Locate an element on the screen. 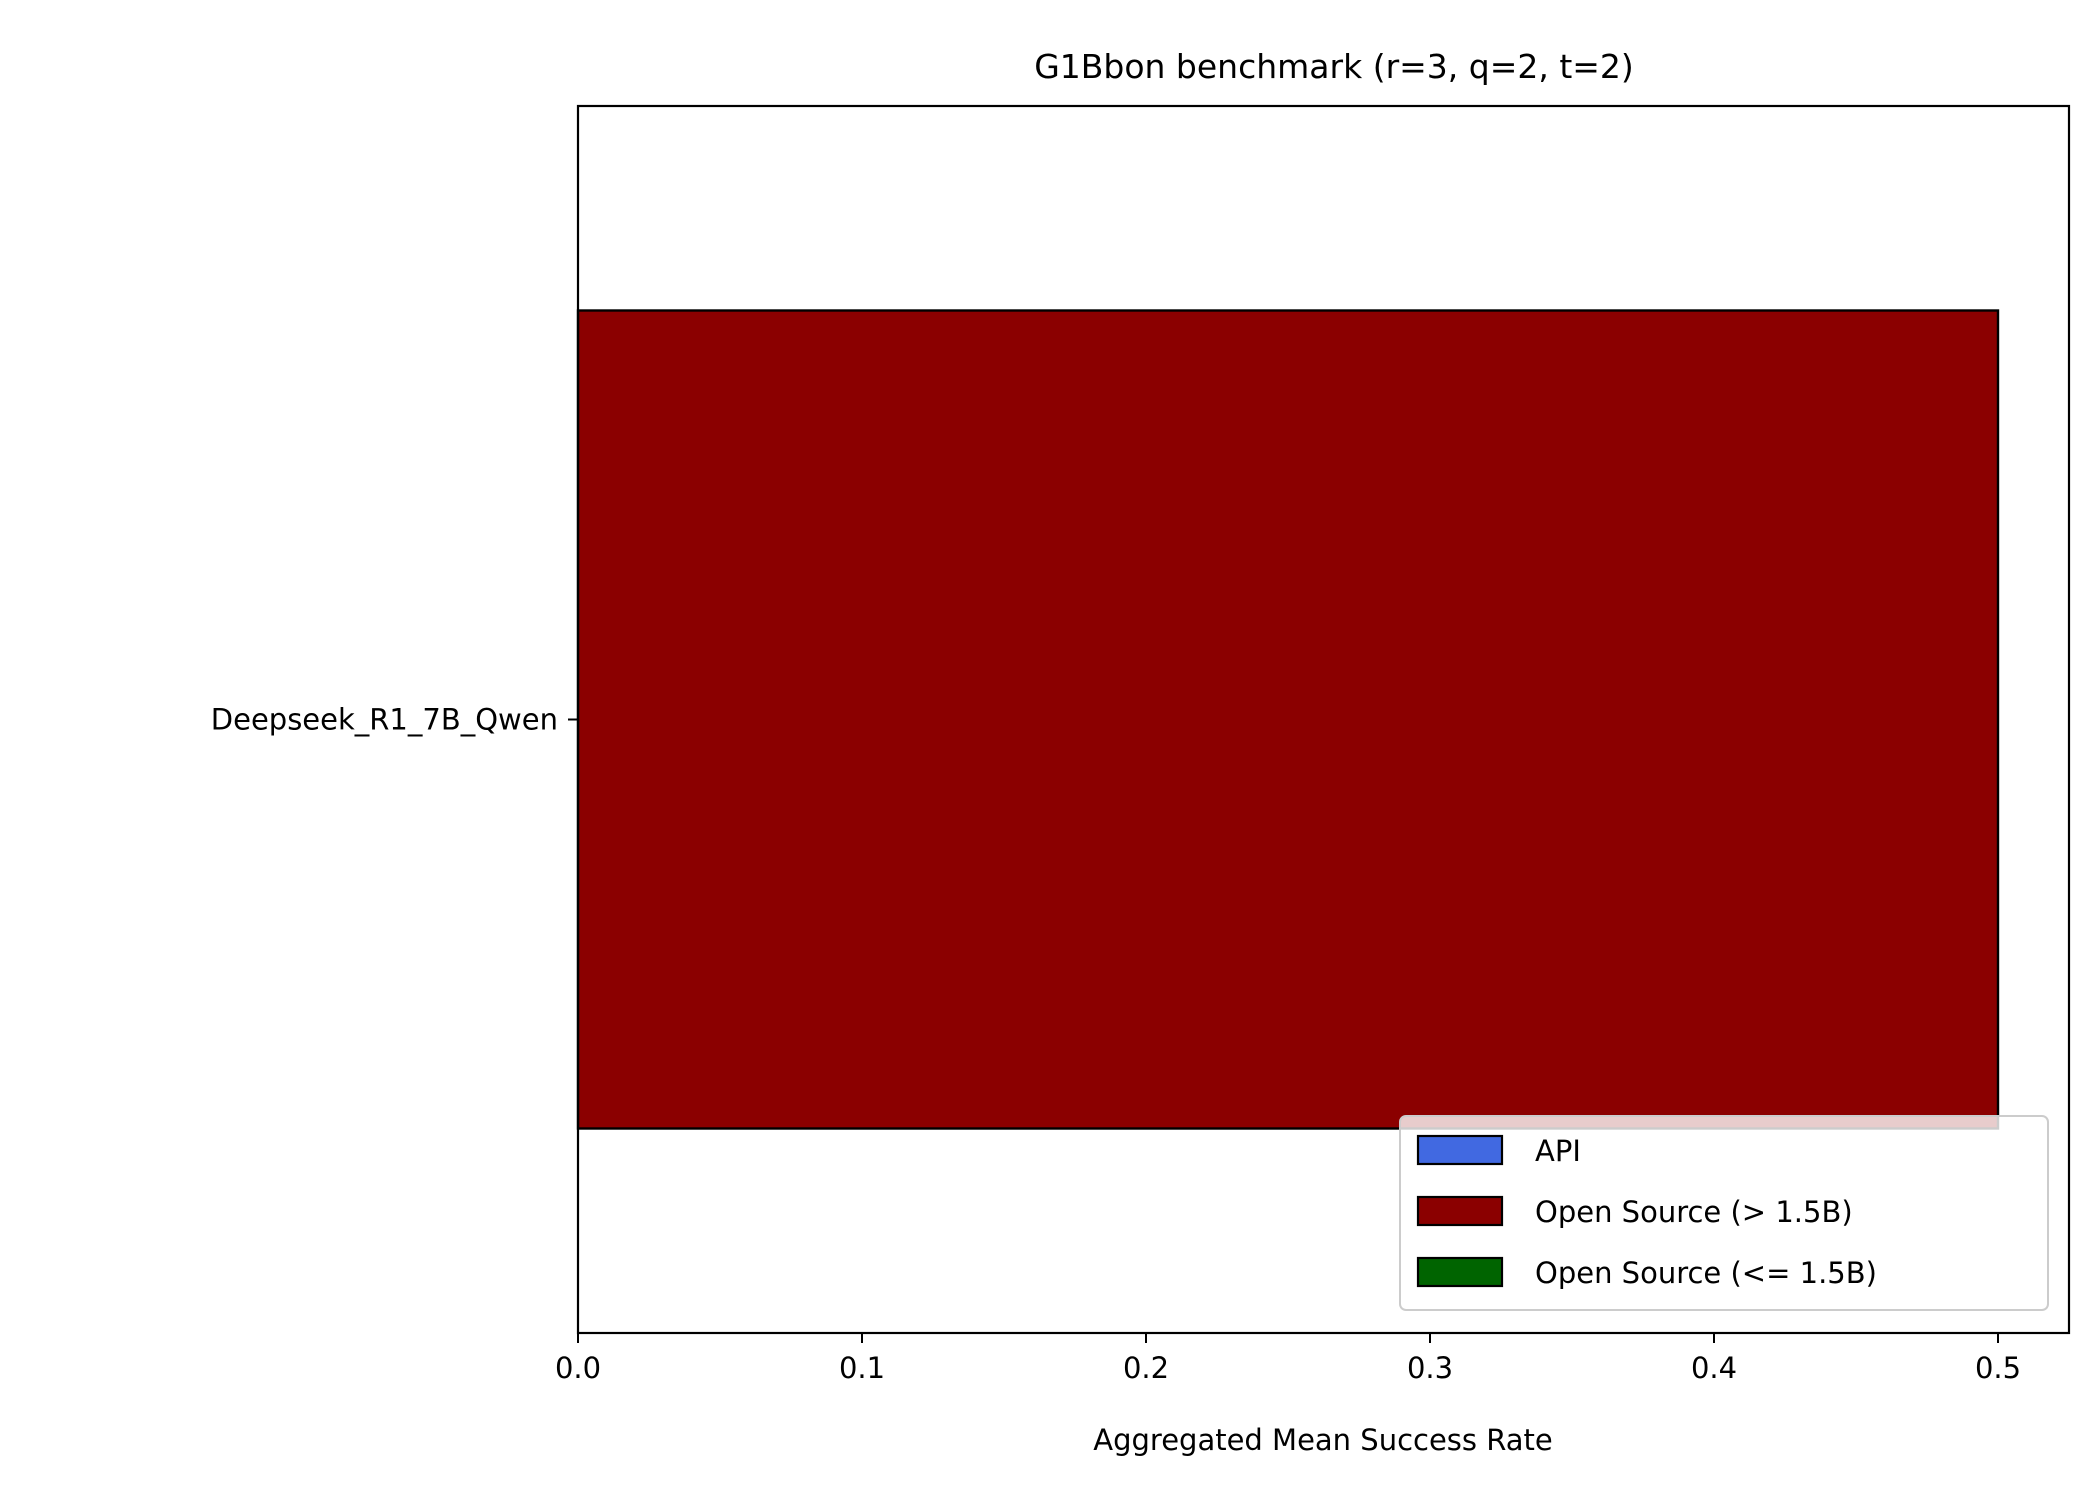 This screenshot has width=2100, height=1504. chart-title: G1Bbon benchmark (r=3, q=2, t=2) is located at coordinates (1334, 66).